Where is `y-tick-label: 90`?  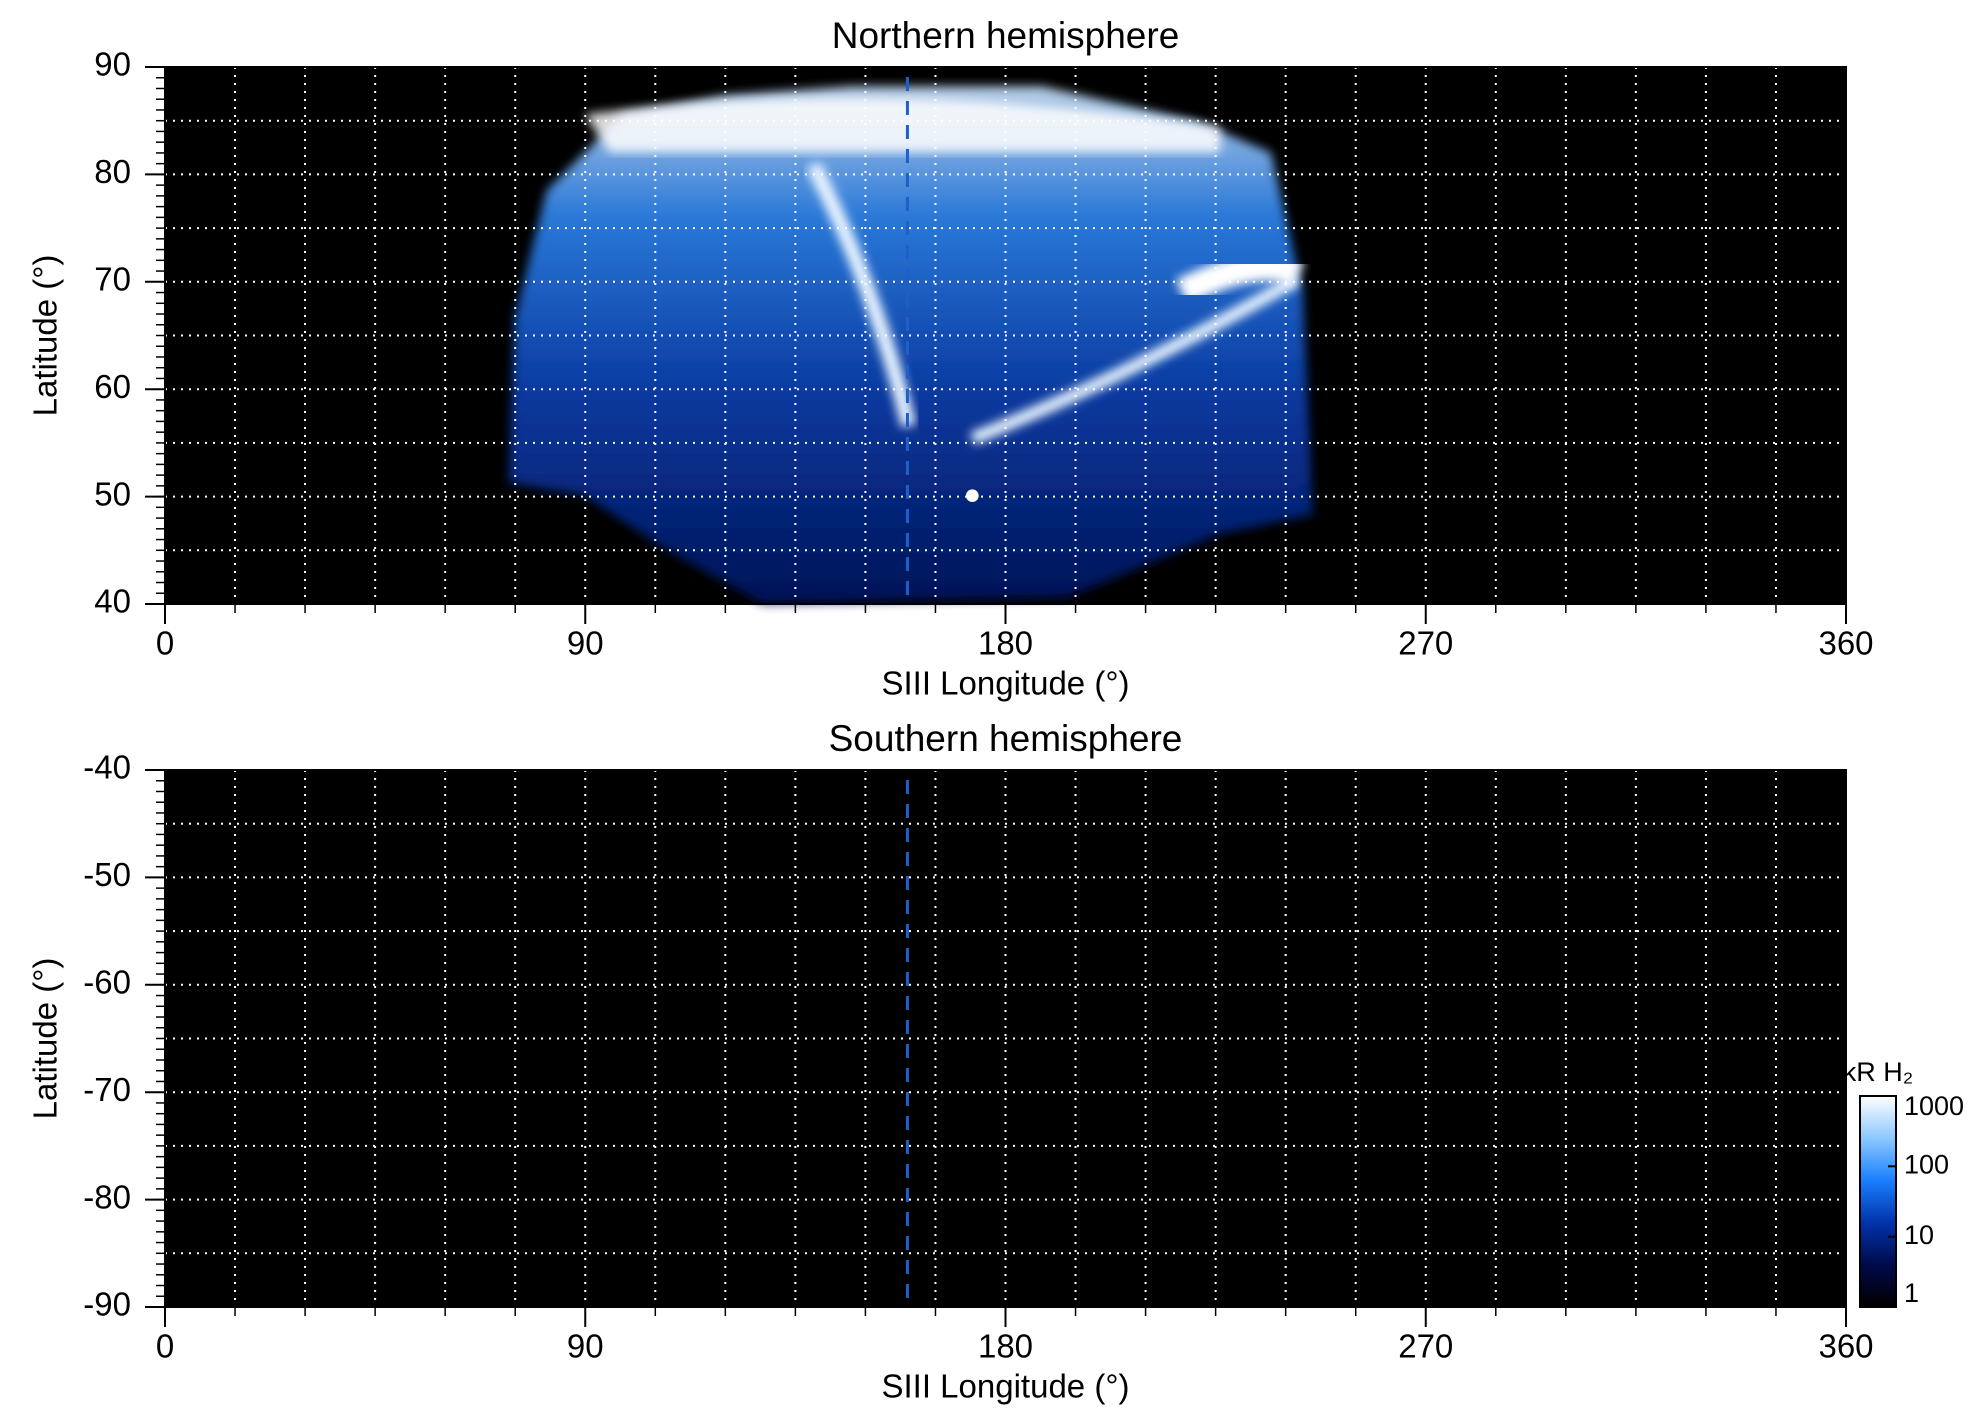
y-tick-label: 90 is located at coordinates (112, 64).